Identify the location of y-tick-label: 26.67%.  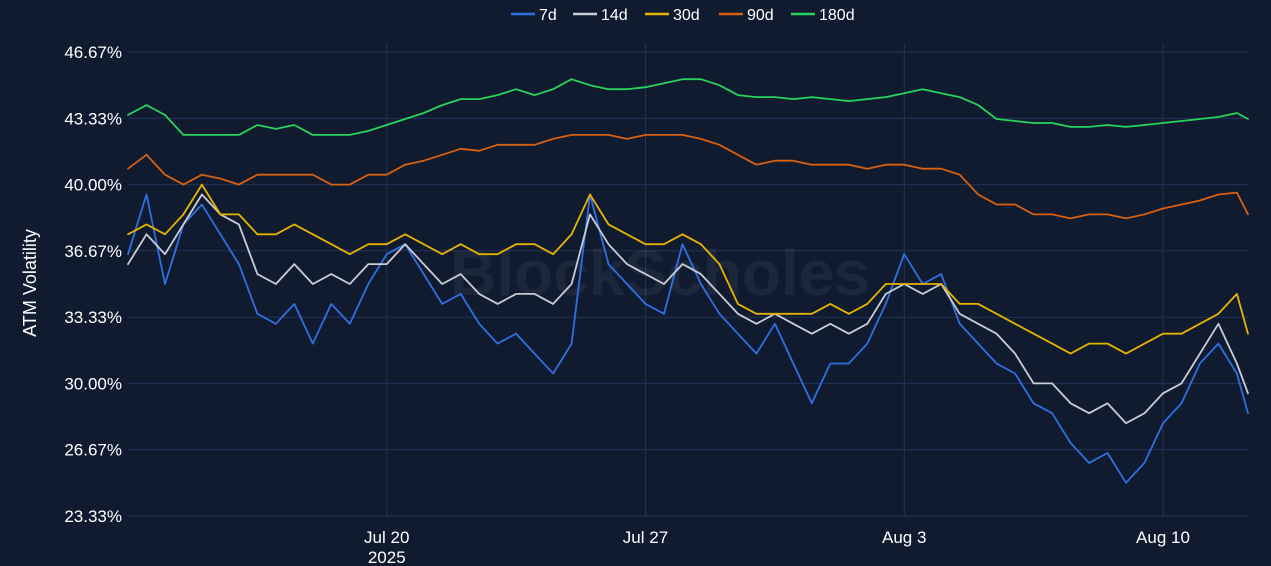
(93, 450).